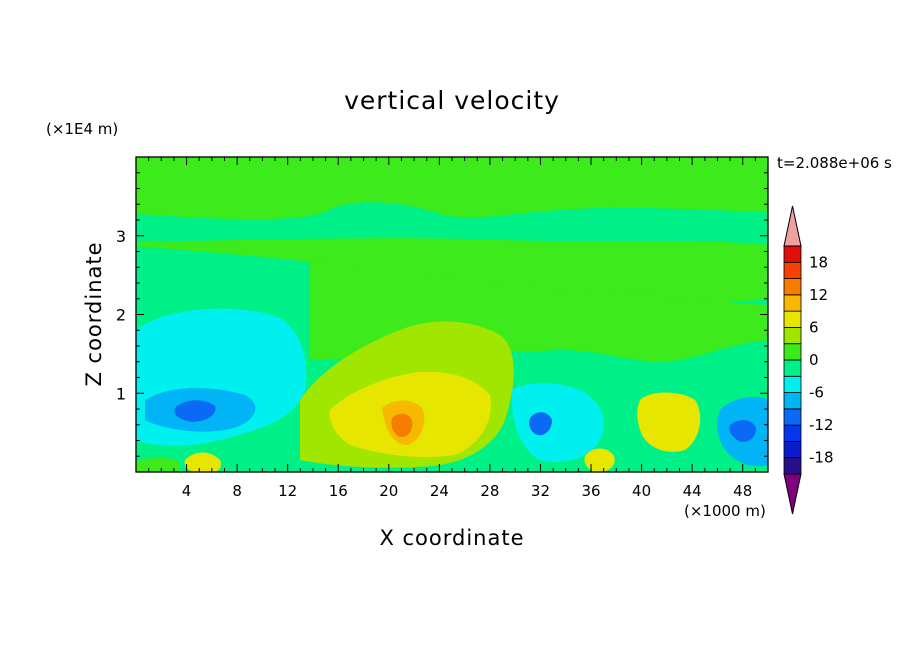 The width and height of the screenshot is (904, 654). I want to click on colorbar-tick-label: -18, so click(821, 458).